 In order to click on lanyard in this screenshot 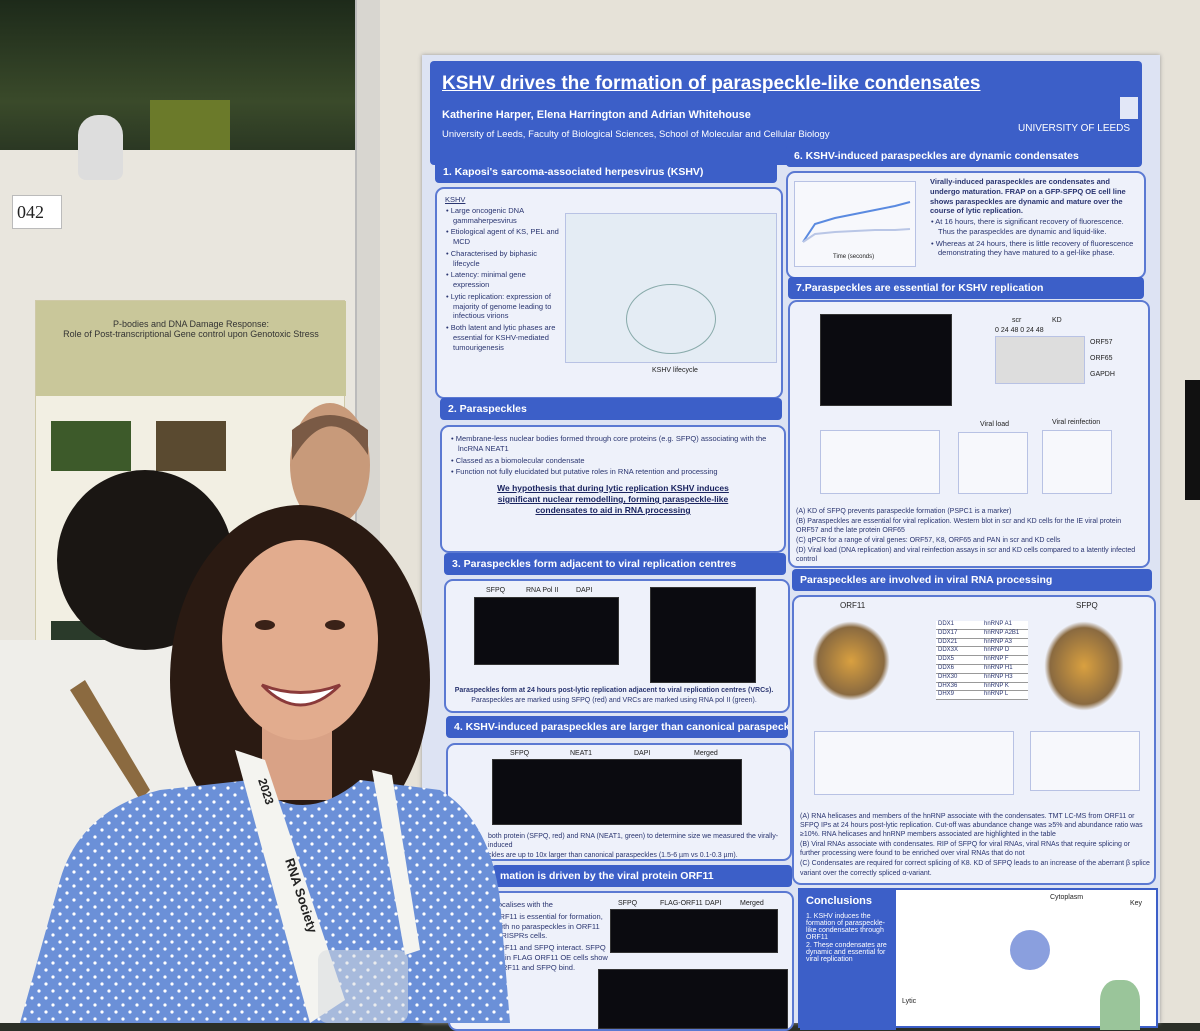, I will do `click(396, 862)`.